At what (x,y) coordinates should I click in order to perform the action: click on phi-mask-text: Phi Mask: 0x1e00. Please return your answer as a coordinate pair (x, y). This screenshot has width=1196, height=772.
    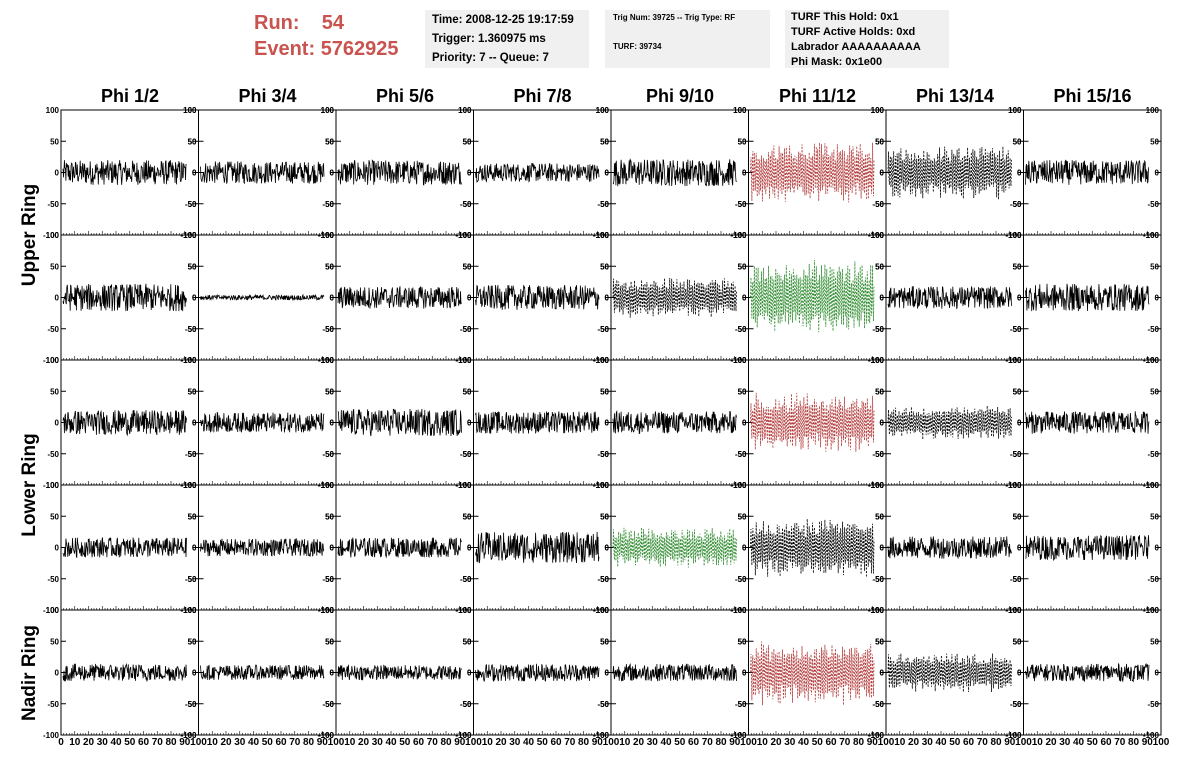
    Looking at the image, I should click on (837, 62).